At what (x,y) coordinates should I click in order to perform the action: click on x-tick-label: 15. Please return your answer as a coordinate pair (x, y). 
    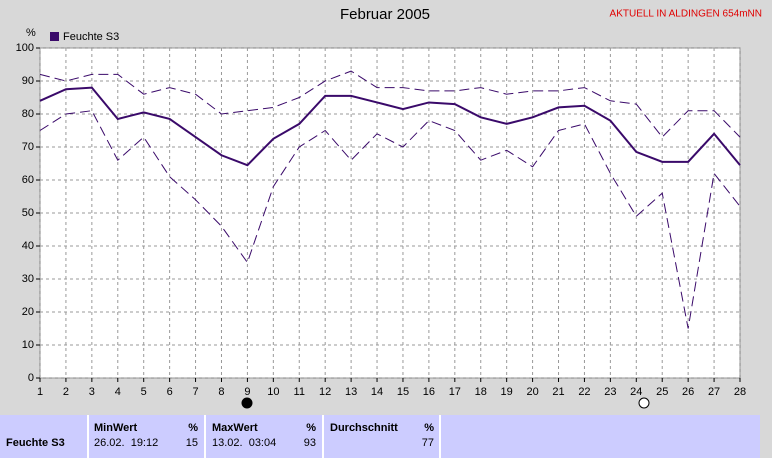
    Looking at the image, I should click on (403, 392).